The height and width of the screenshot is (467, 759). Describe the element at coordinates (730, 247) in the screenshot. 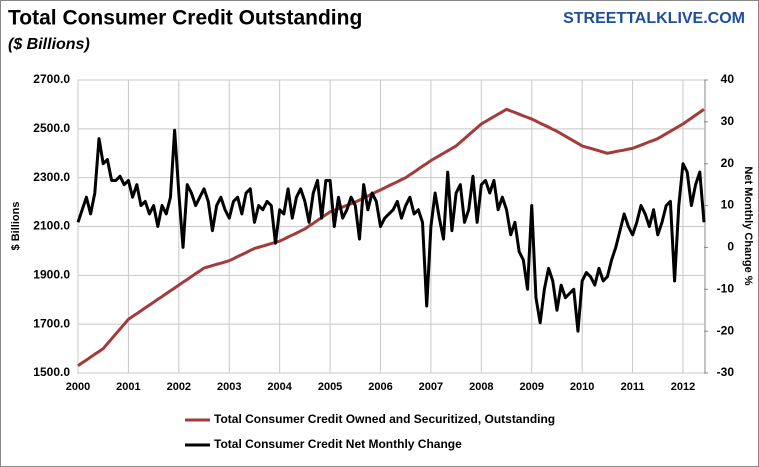

I see `y2-tick-label: 0` at that location.